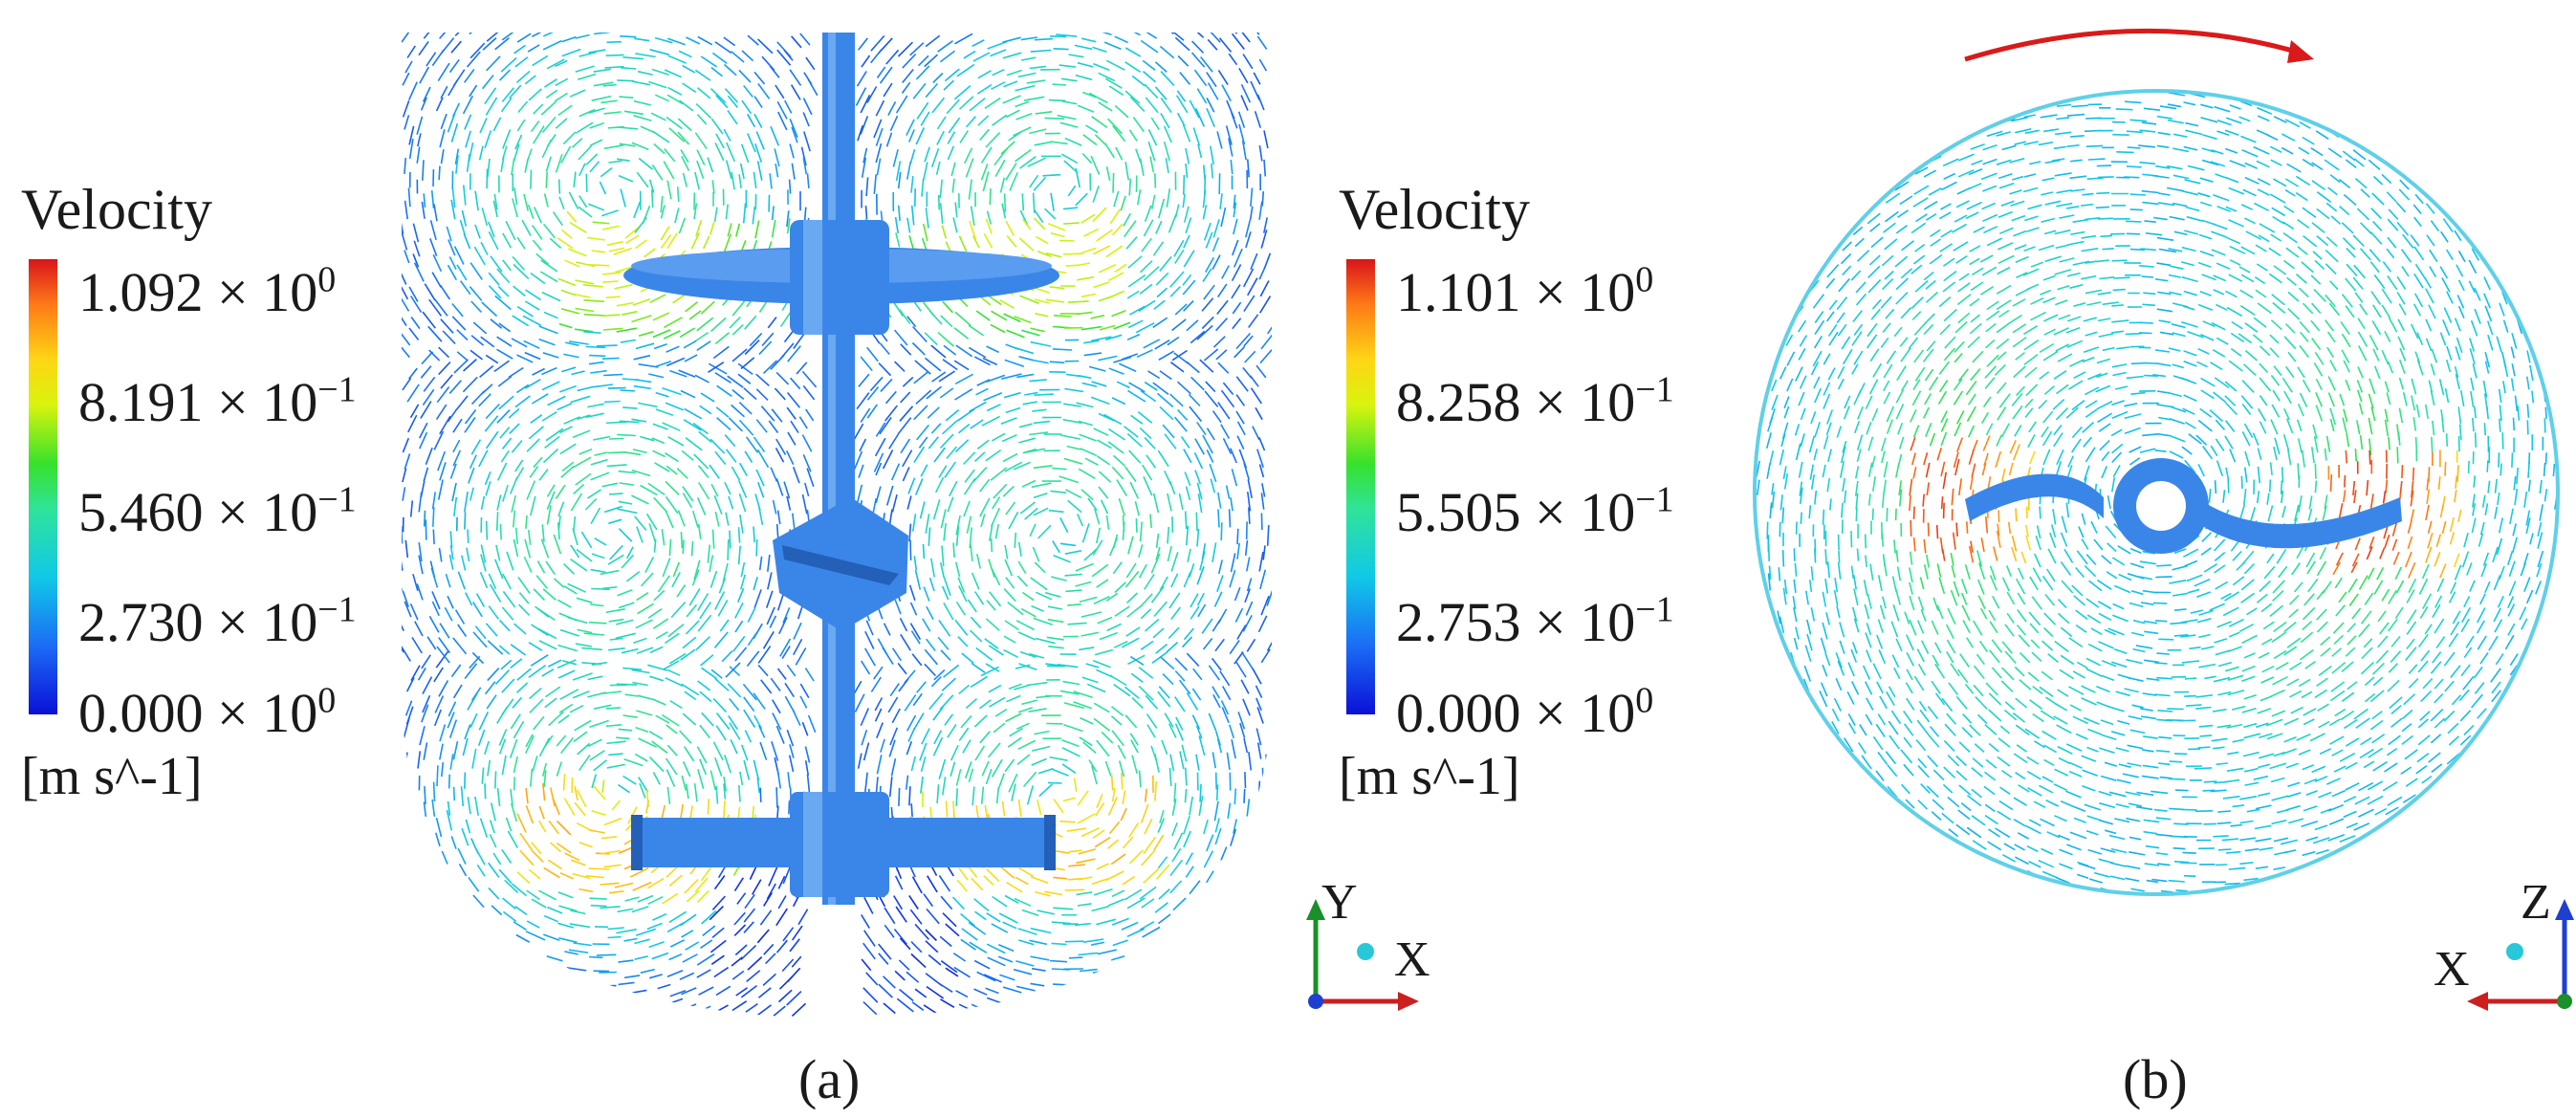  I want to click on impeller-top-view, so click(2183, 506).